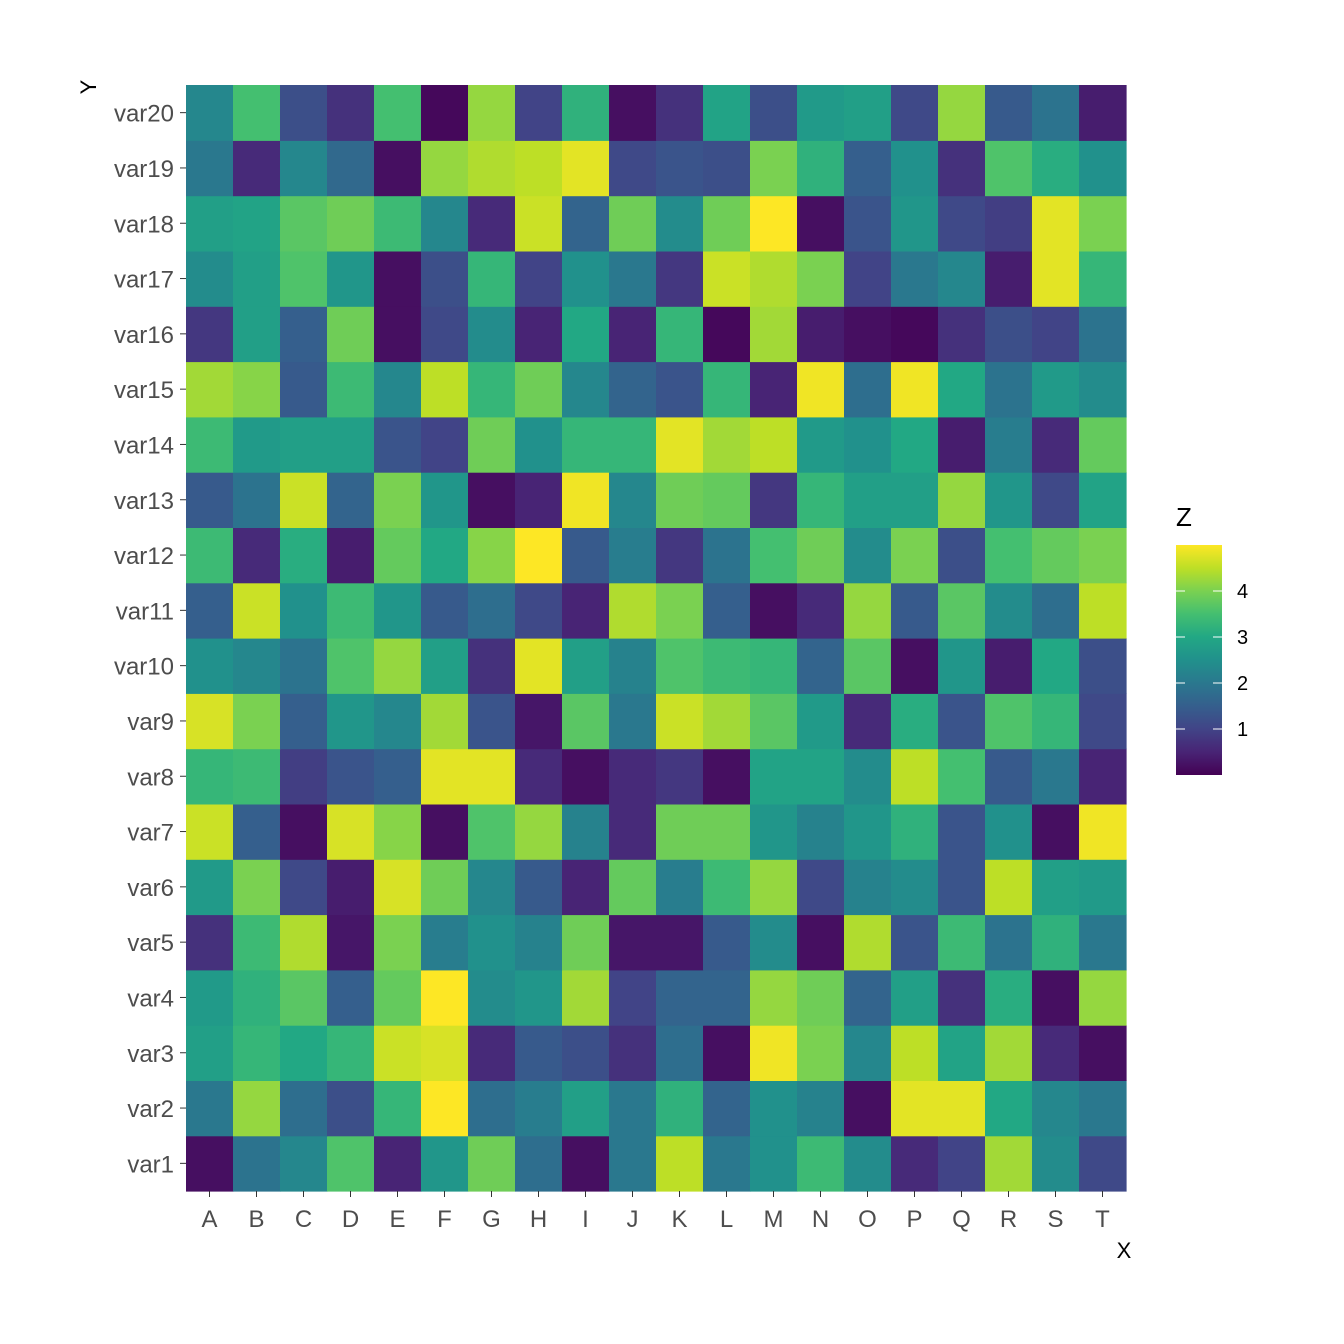 The width and height of the screenshot is (1344, 1344). What do you see at coordinates (1056, 444) in the screenshot?
I see `heatmap-cell-S-var14` at bounding box center [1056, 444].